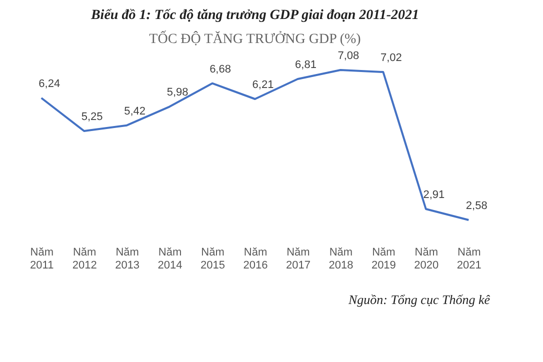 The height and width of the screenshot is (362, 543). What do you see at coordinates (383, 259) in the screenshot?
I see `x-tick-label: Năm 2019` at bounding box center [383, 259].